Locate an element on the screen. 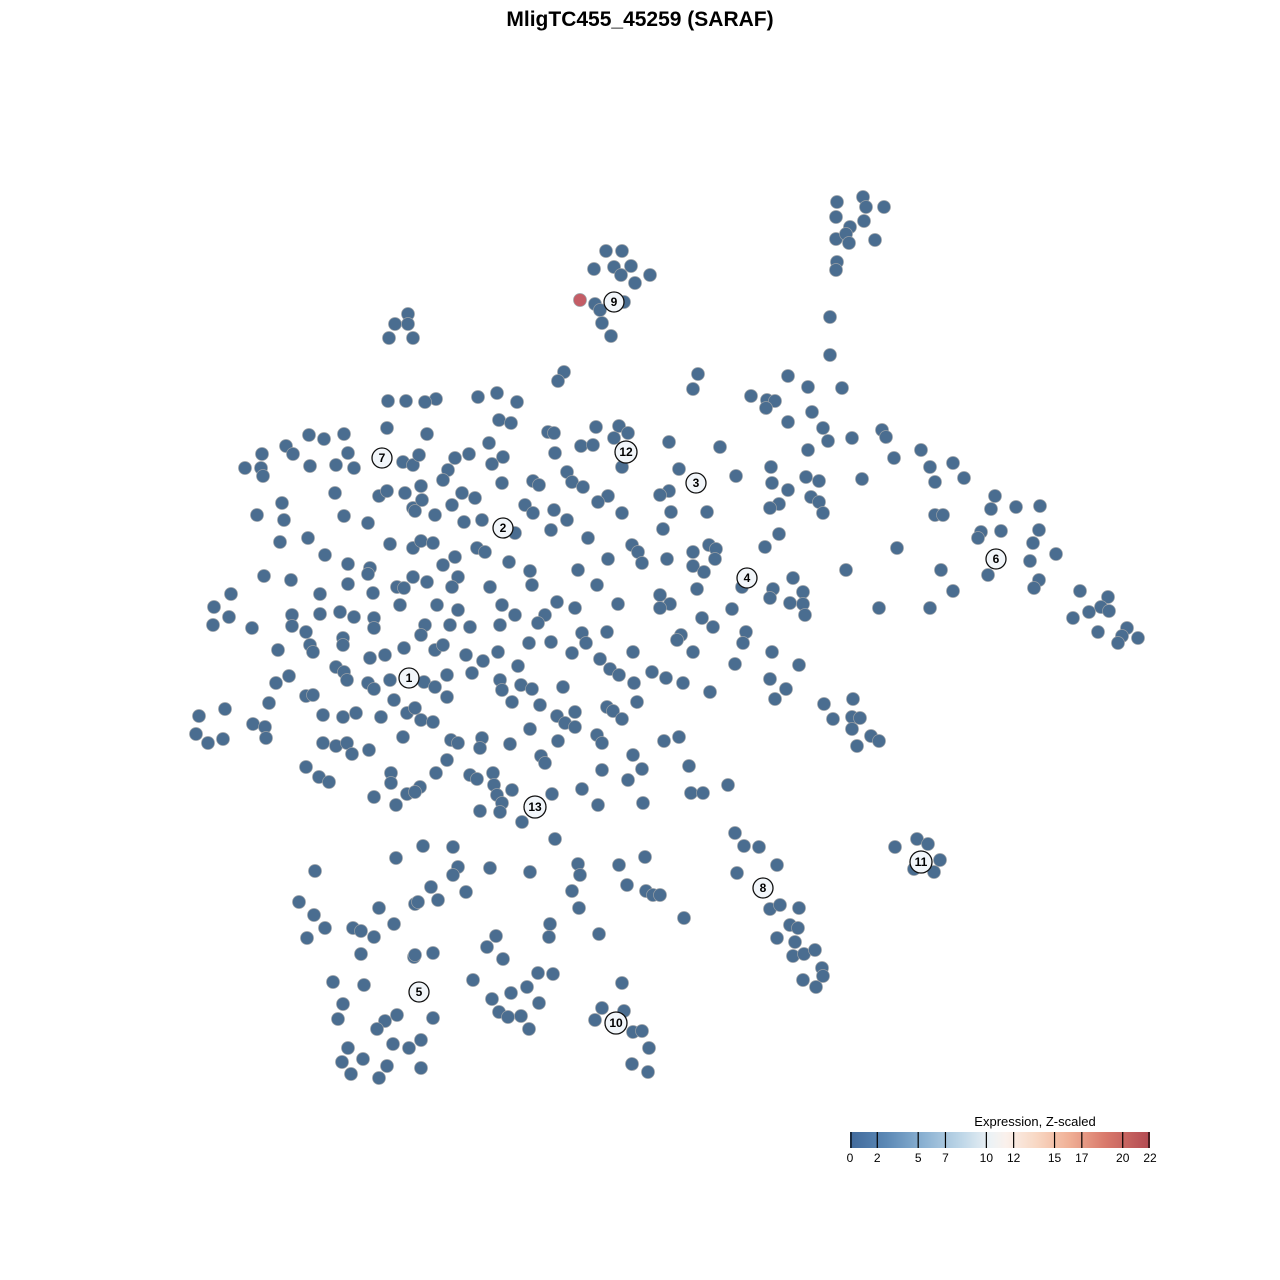 This screenshot has width=1280, height=1280. legend-tick-label: 17 is located at coordinates (1082, 1158).